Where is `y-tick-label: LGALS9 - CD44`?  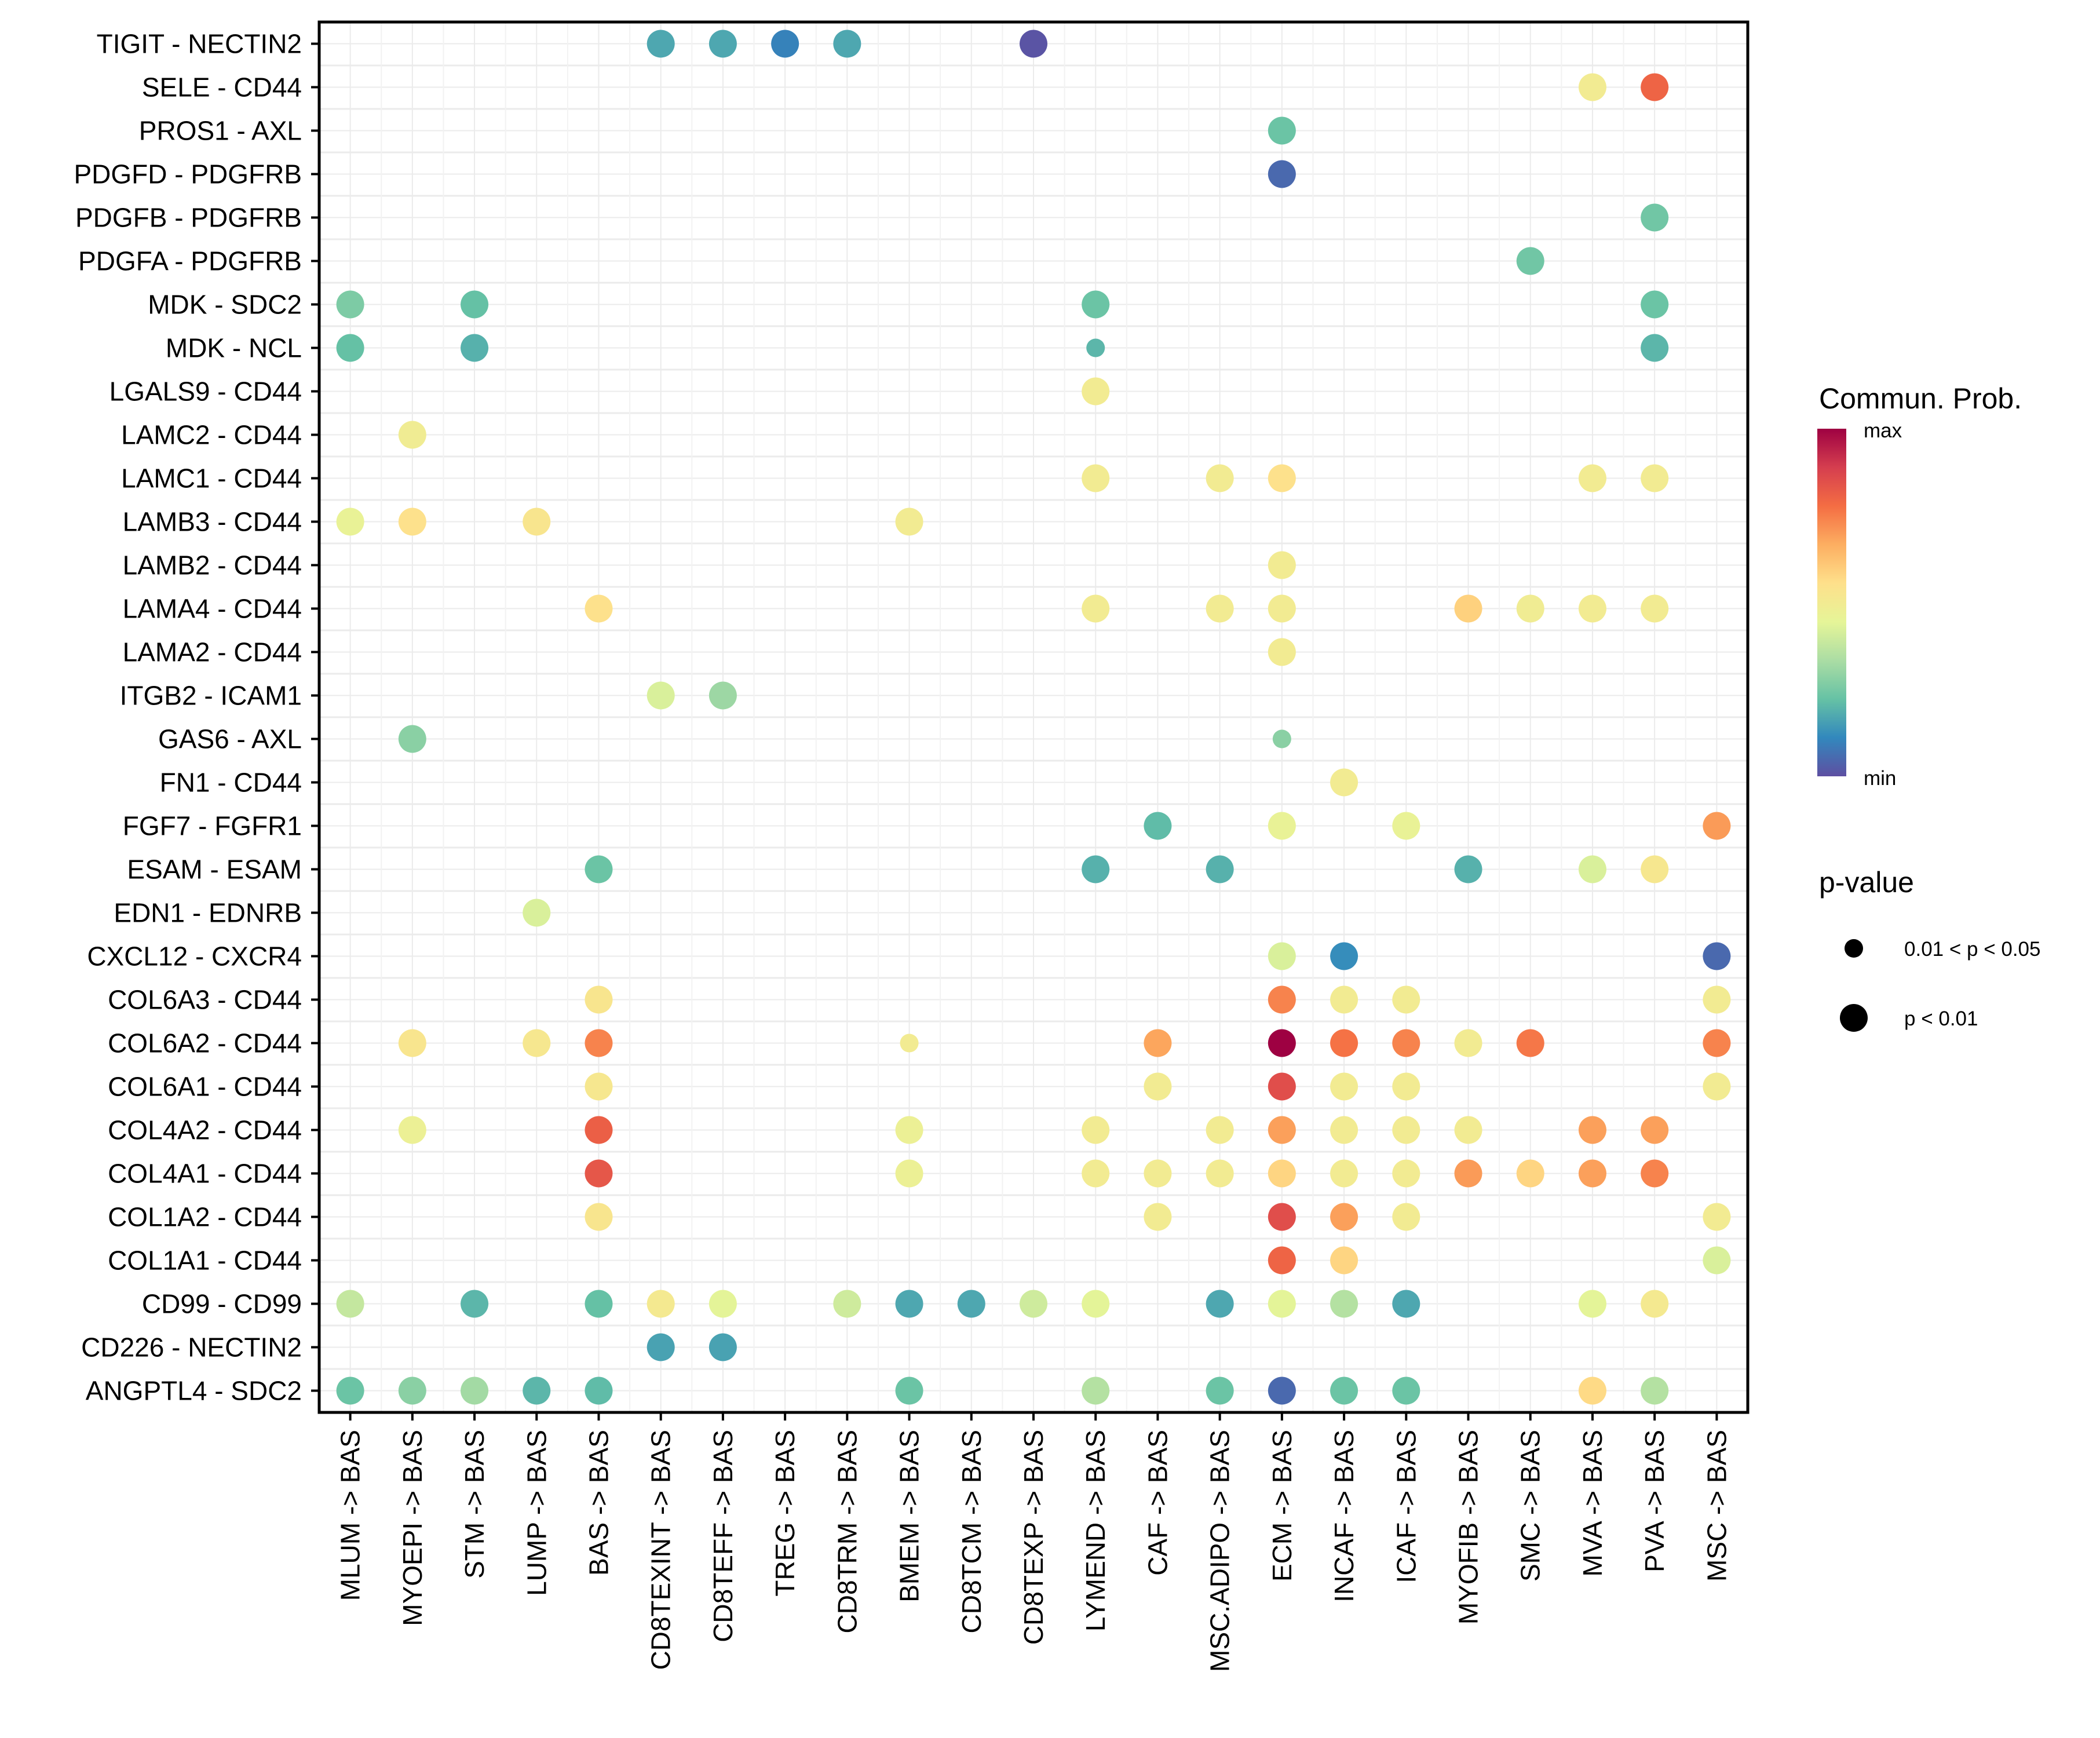 y-tick-label: LGALS9 - CD44 is located at coordinates (206, 392).